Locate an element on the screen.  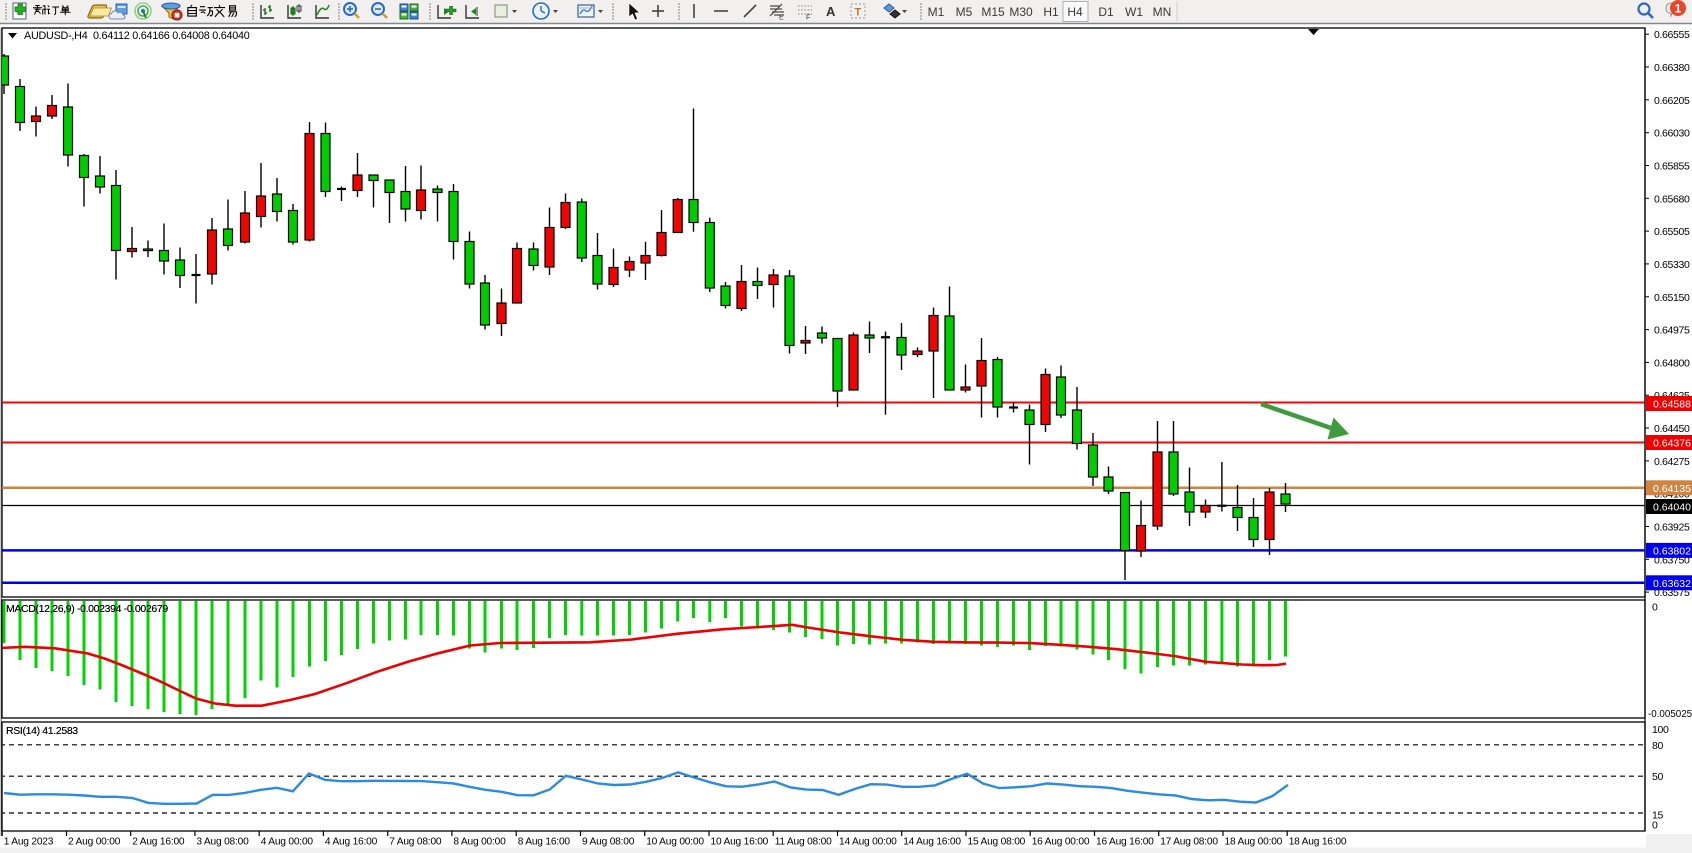
svg-text: T is located at coordinates (858, 13).